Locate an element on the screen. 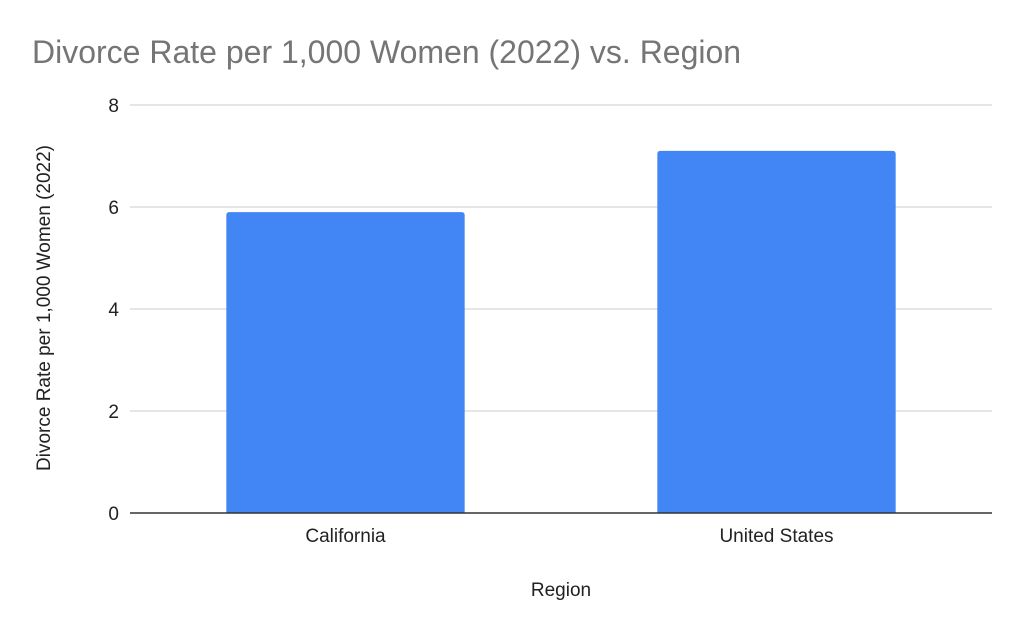  x-tick-labels: California United States is located at coordinates (569, 536).